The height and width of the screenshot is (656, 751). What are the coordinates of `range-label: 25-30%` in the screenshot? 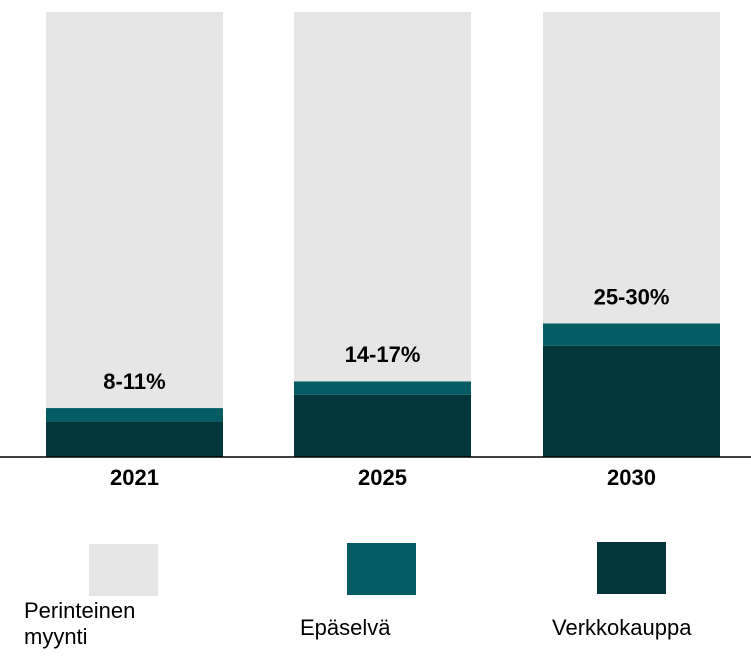 It's located at (632, 296).